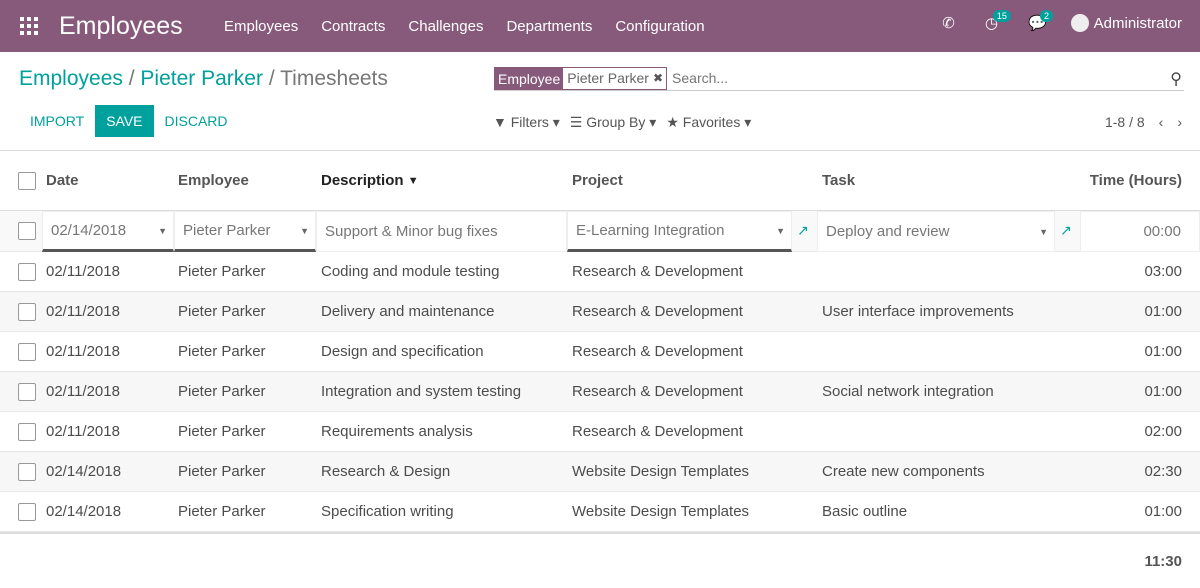 This screenshot has width=1200, height=588. Describe the element at coordinates (1062, 21) in the screenshot. I see `systray: ✆ ◷ 15 💬 2 Administrator` at that location.